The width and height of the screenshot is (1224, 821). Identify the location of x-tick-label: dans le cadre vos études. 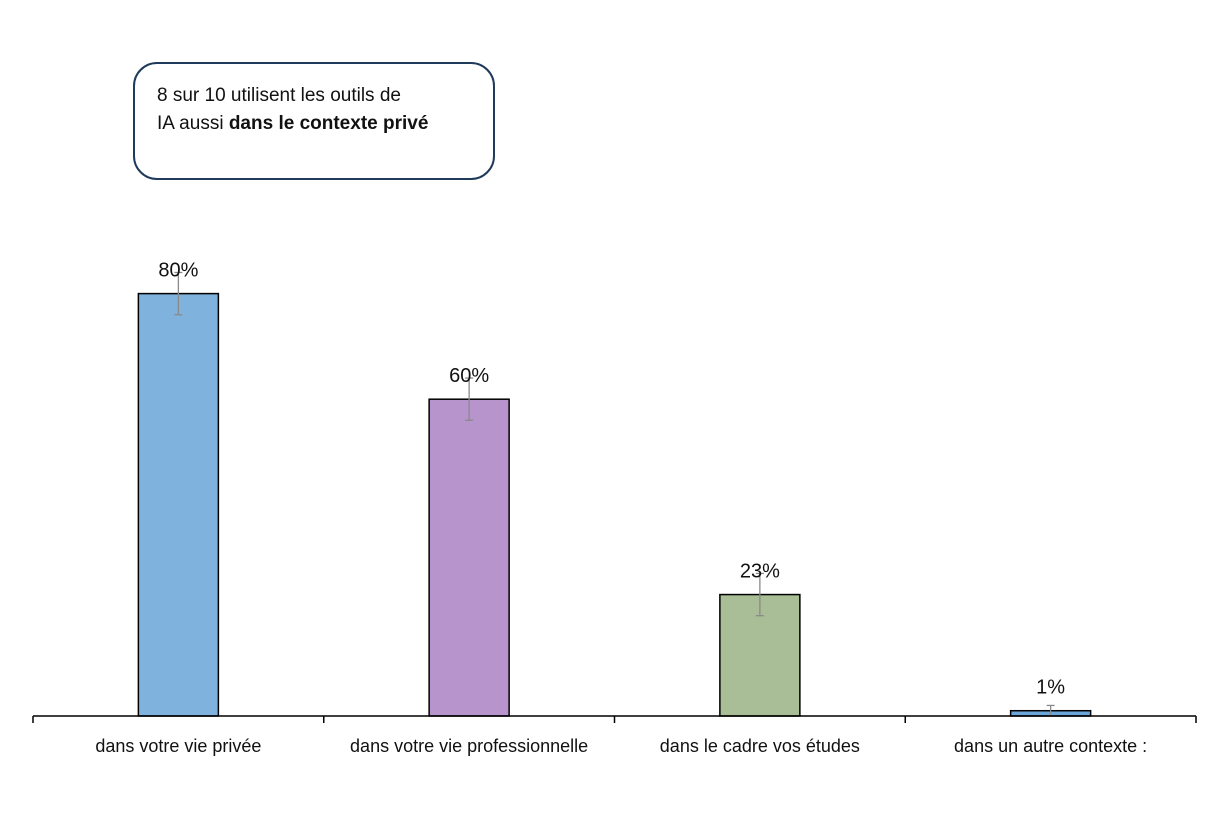
(760, 746).